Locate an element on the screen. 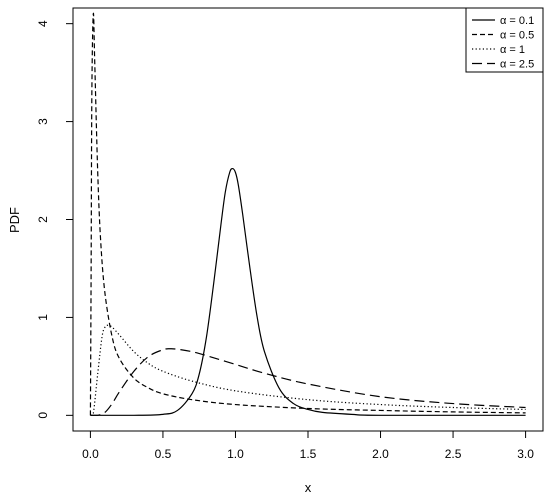  x-tick-label: 1.5 is located at coordinates (308, 454).